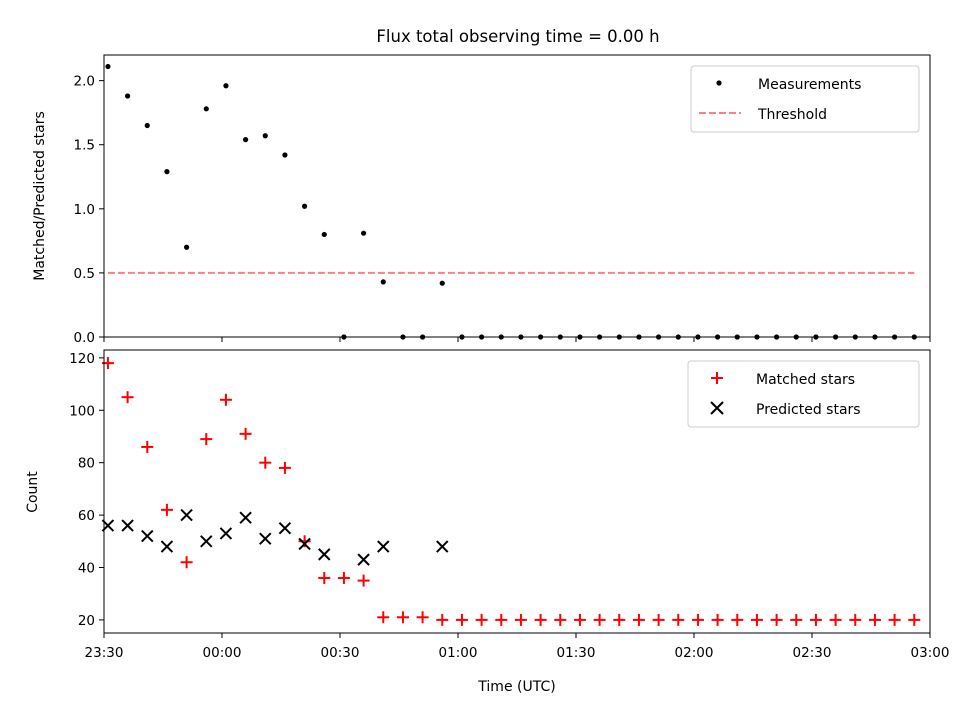 The image size is (960, 725). I want to click on top-y-axis-label: Matched/Predicted stars, so click(40, 196).